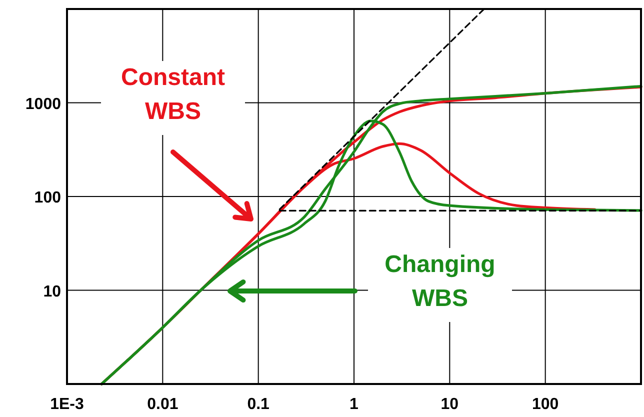 The width and height of the screenshot is (644, 417). What do you see at coordinates (354, 404) in the screenshot?
I see `x-tick-label: 1` at bounding box center [354, 404].